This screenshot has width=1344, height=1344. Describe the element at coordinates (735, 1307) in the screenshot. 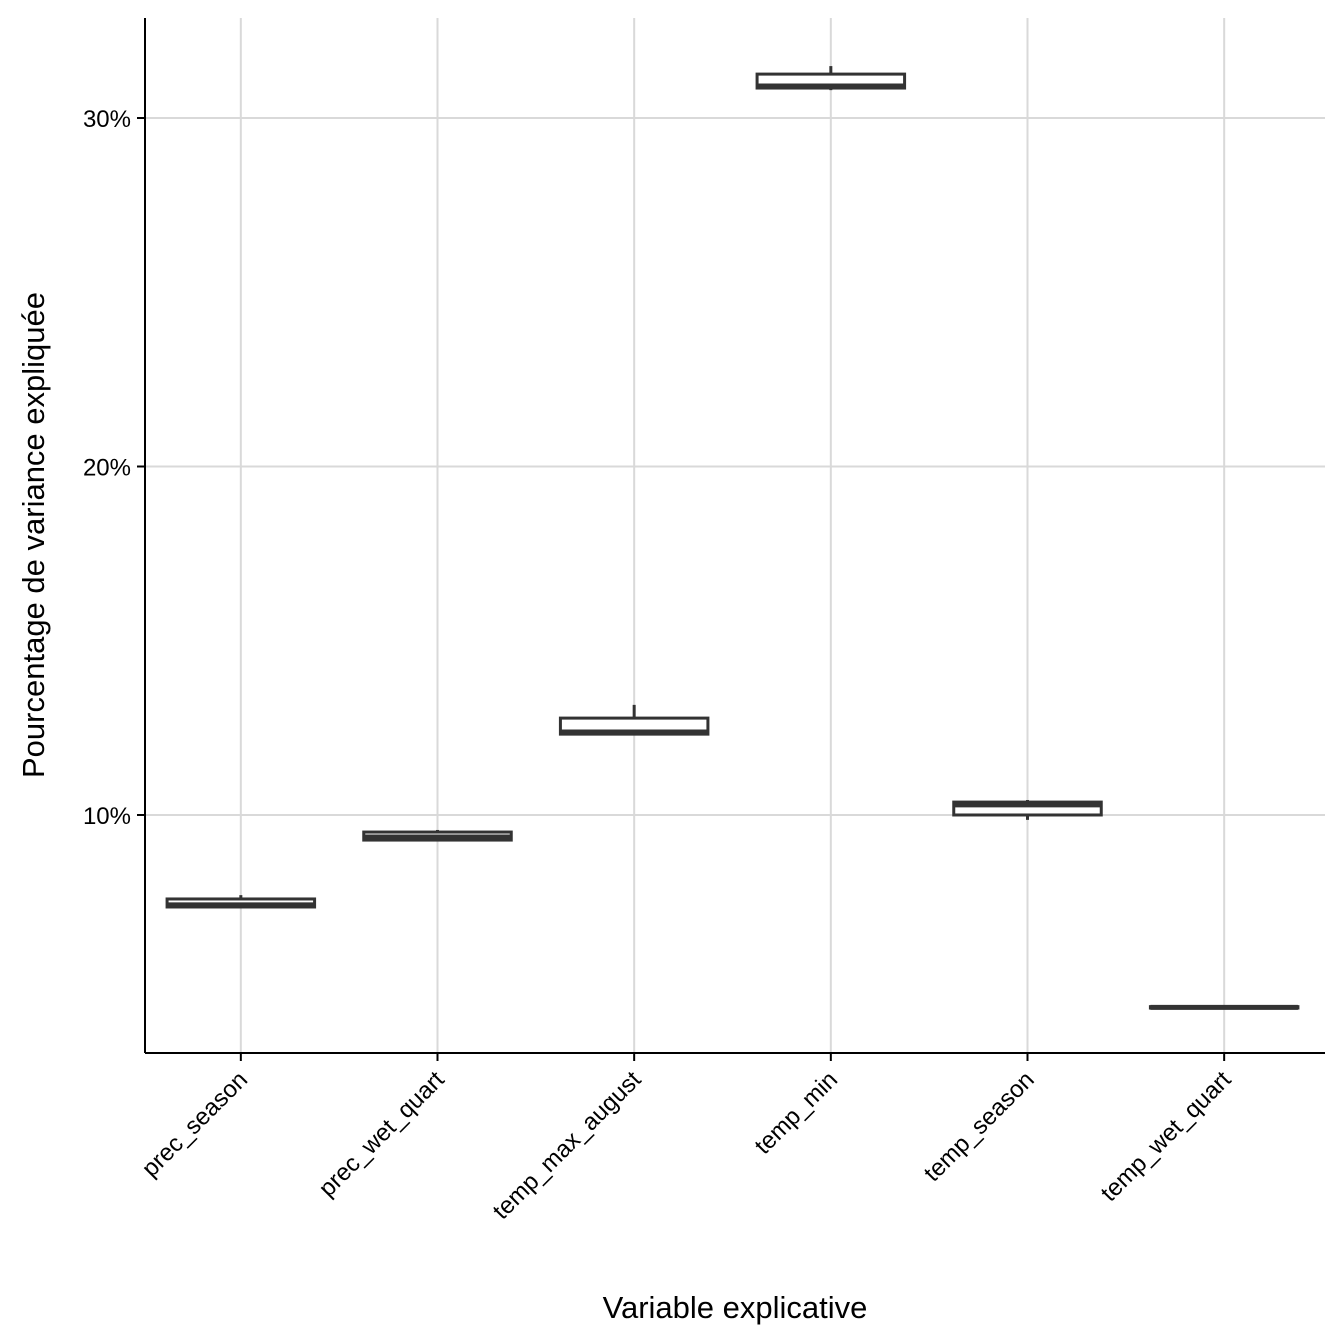

I see `x-axis-title: Variable explicative` at that location.